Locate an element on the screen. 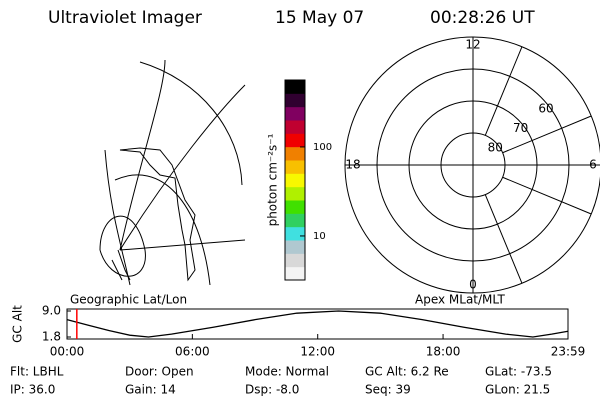  info-field: Flt: LBHL is located at coordinates (37, 372).